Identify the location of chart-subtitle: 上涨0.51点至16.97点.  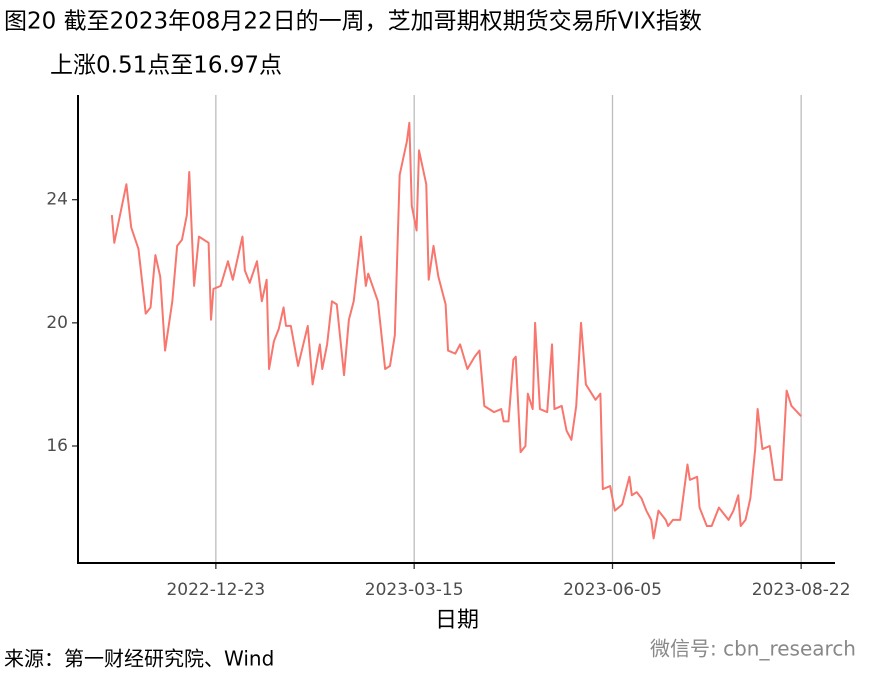
(166, 66).